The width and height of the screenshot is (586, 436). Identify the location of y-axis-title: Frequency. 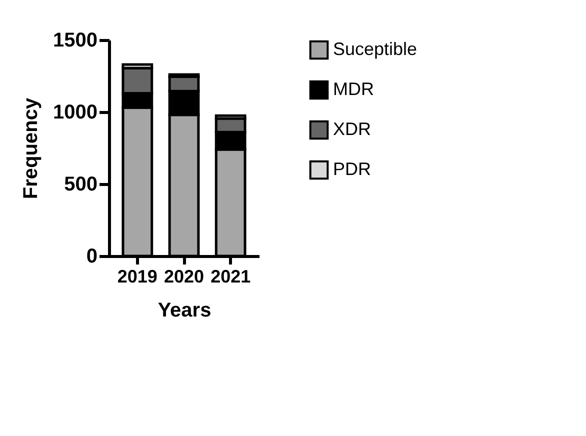
(31, 148).